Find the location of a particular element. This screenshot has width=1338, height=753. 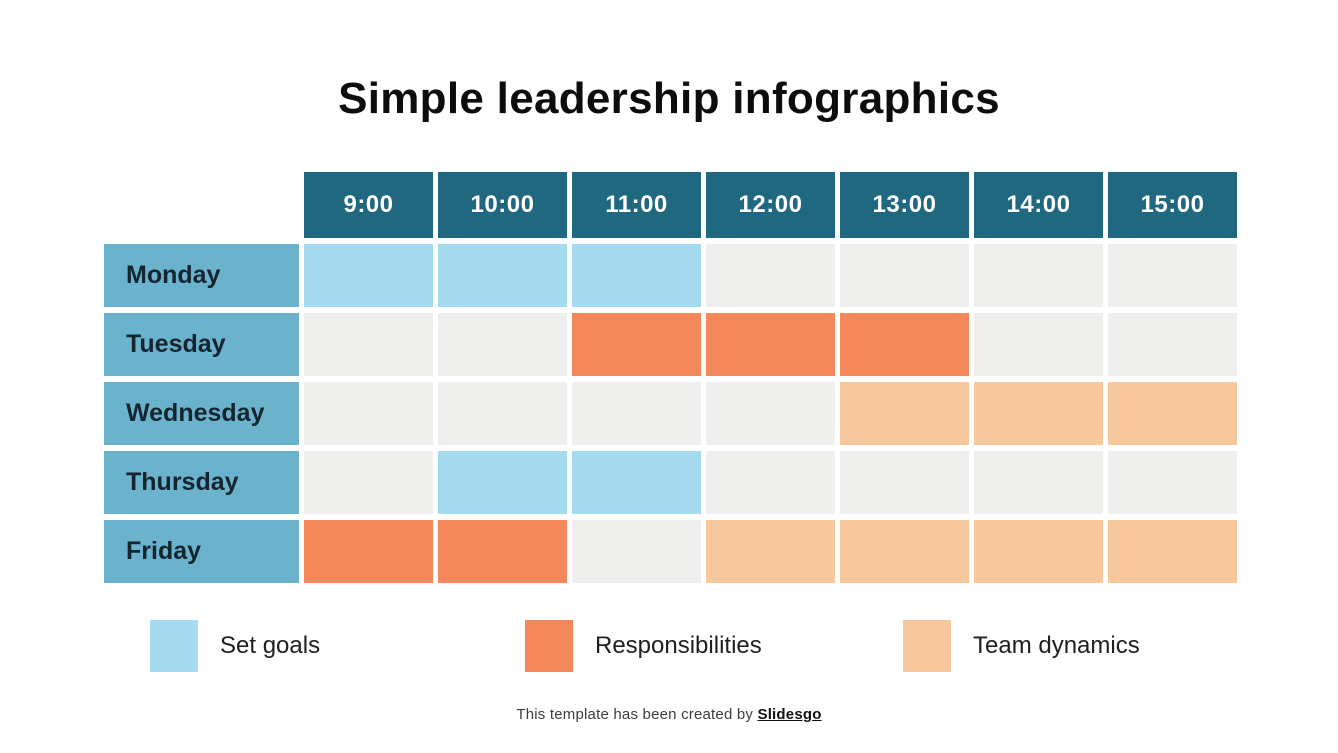

time-header-11-00: 11:00 is located at coordinates (636, 205).